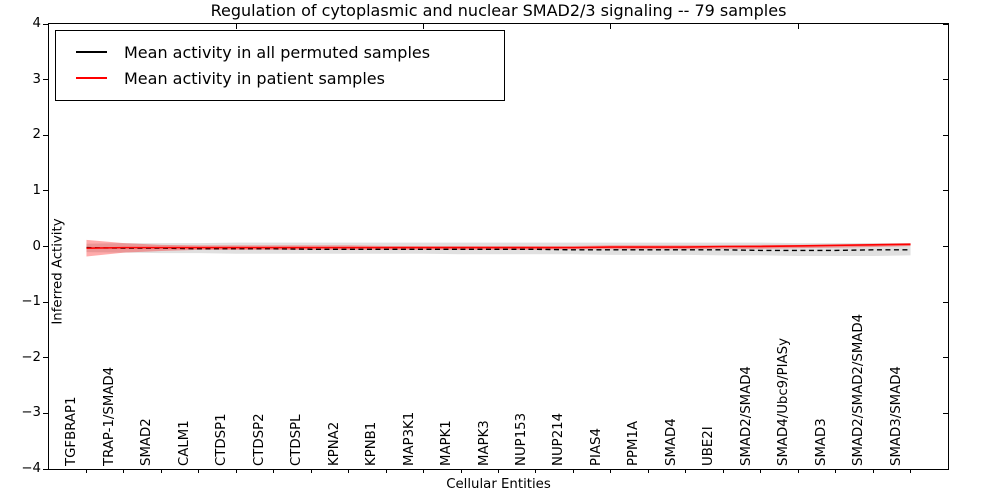 The image size is (1000, 500). Describe the element at coordinates (254, 78) in the screenshot. I see `legend-label-patient: Mean activity in patient samples` at that location.